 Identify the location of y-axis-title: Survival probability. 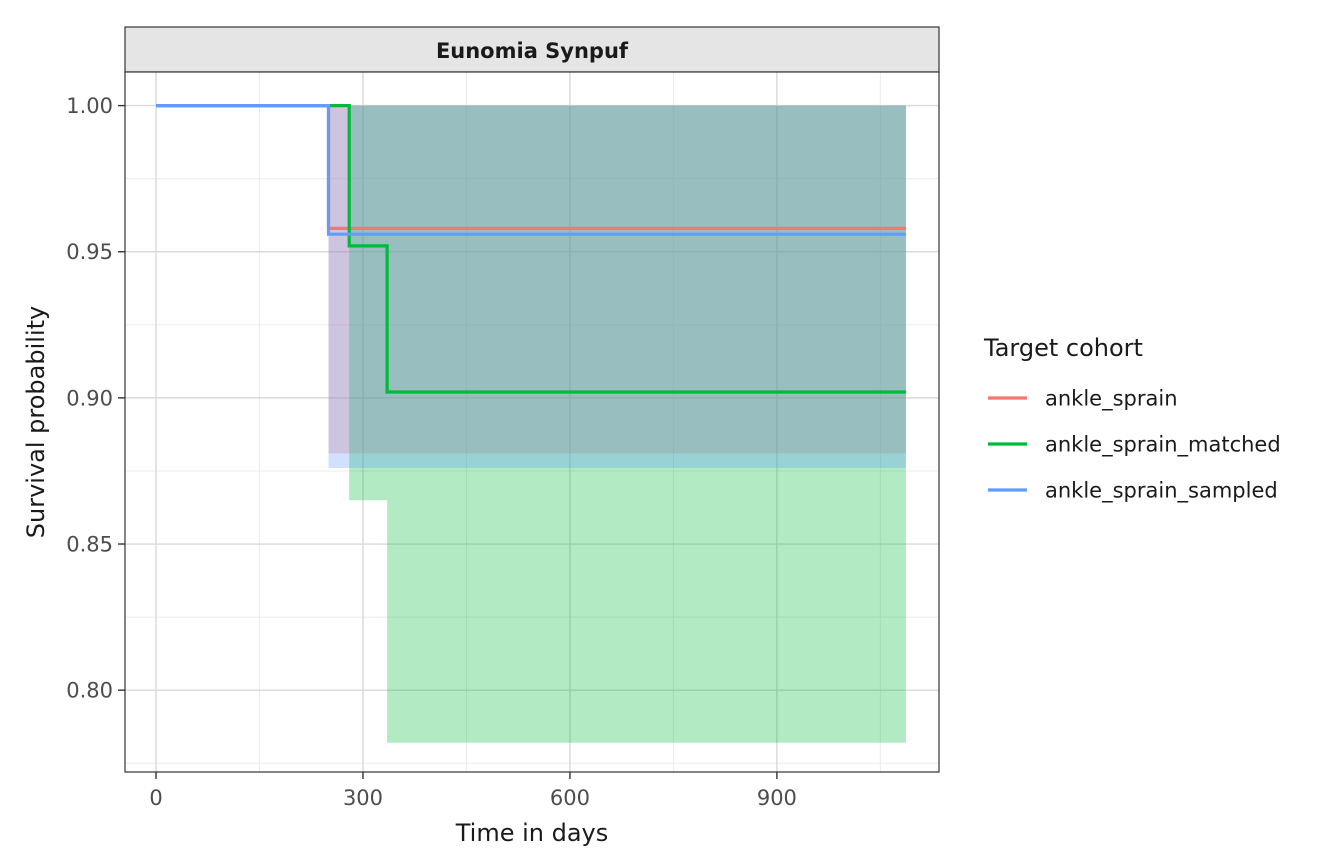
(36, 422).